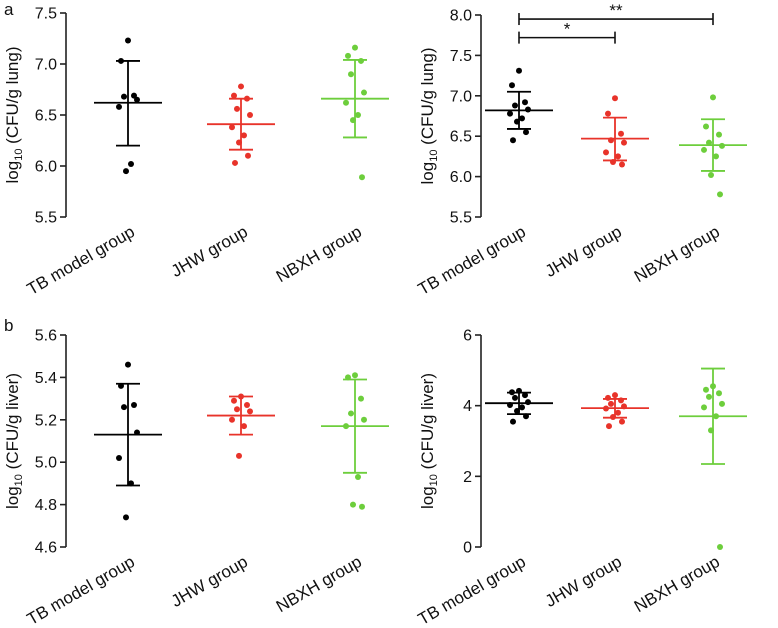  Describe the element at coordinates (467, 406) in the screenshot. I see `y-tick-label: 4` at that location.